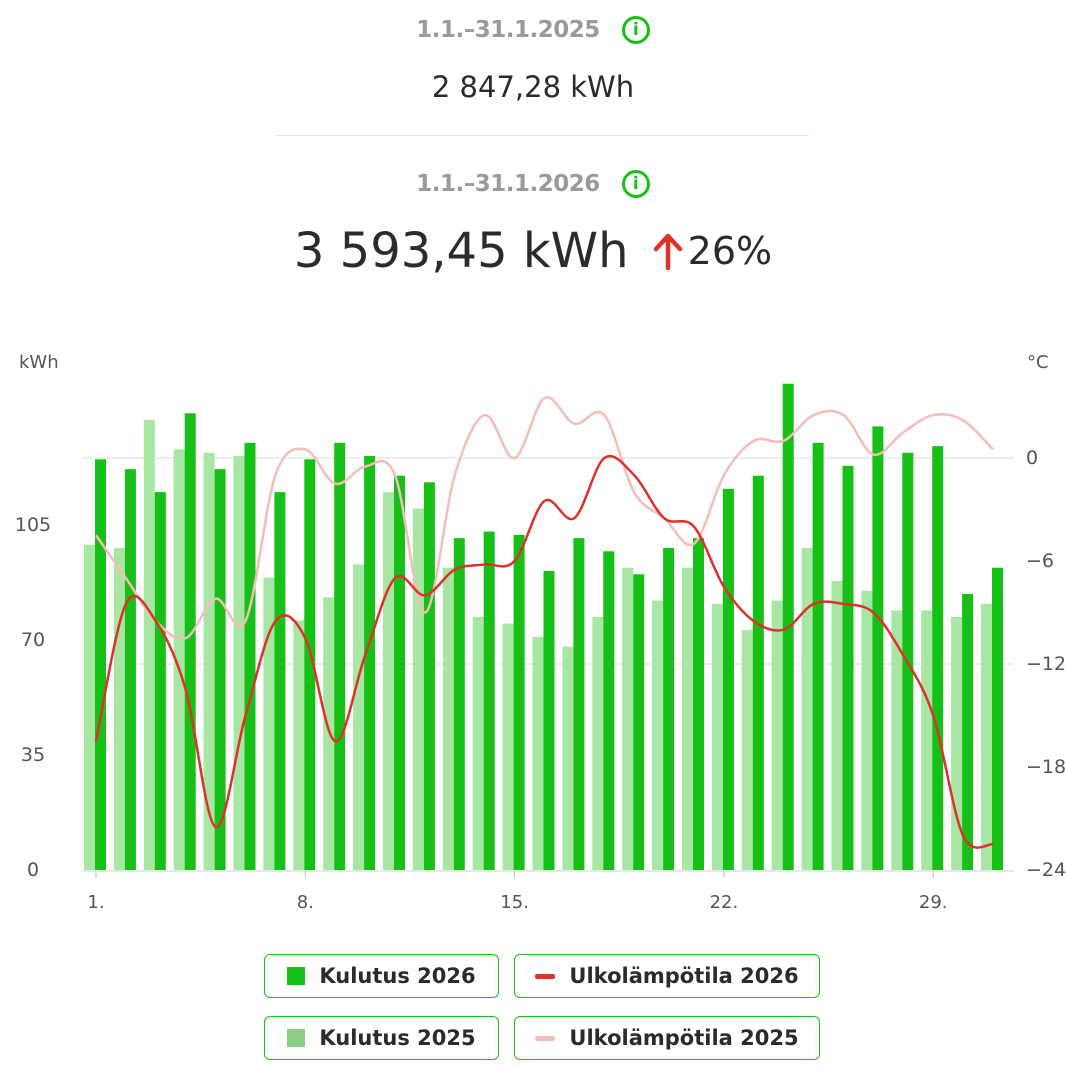  I want to click on change-percent: 26%, so click(730, 251).